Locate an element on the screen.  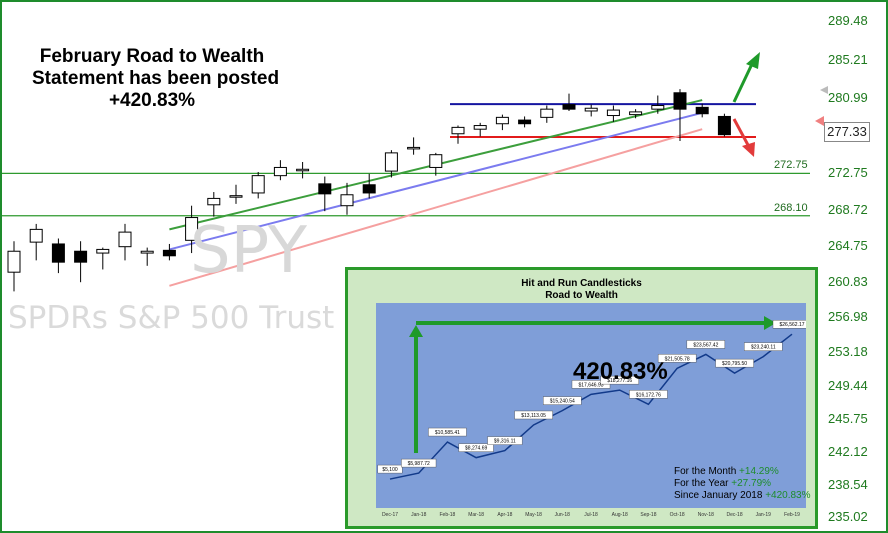
inset-data-label: $21,505.78 is located at coordinates (677, 359).